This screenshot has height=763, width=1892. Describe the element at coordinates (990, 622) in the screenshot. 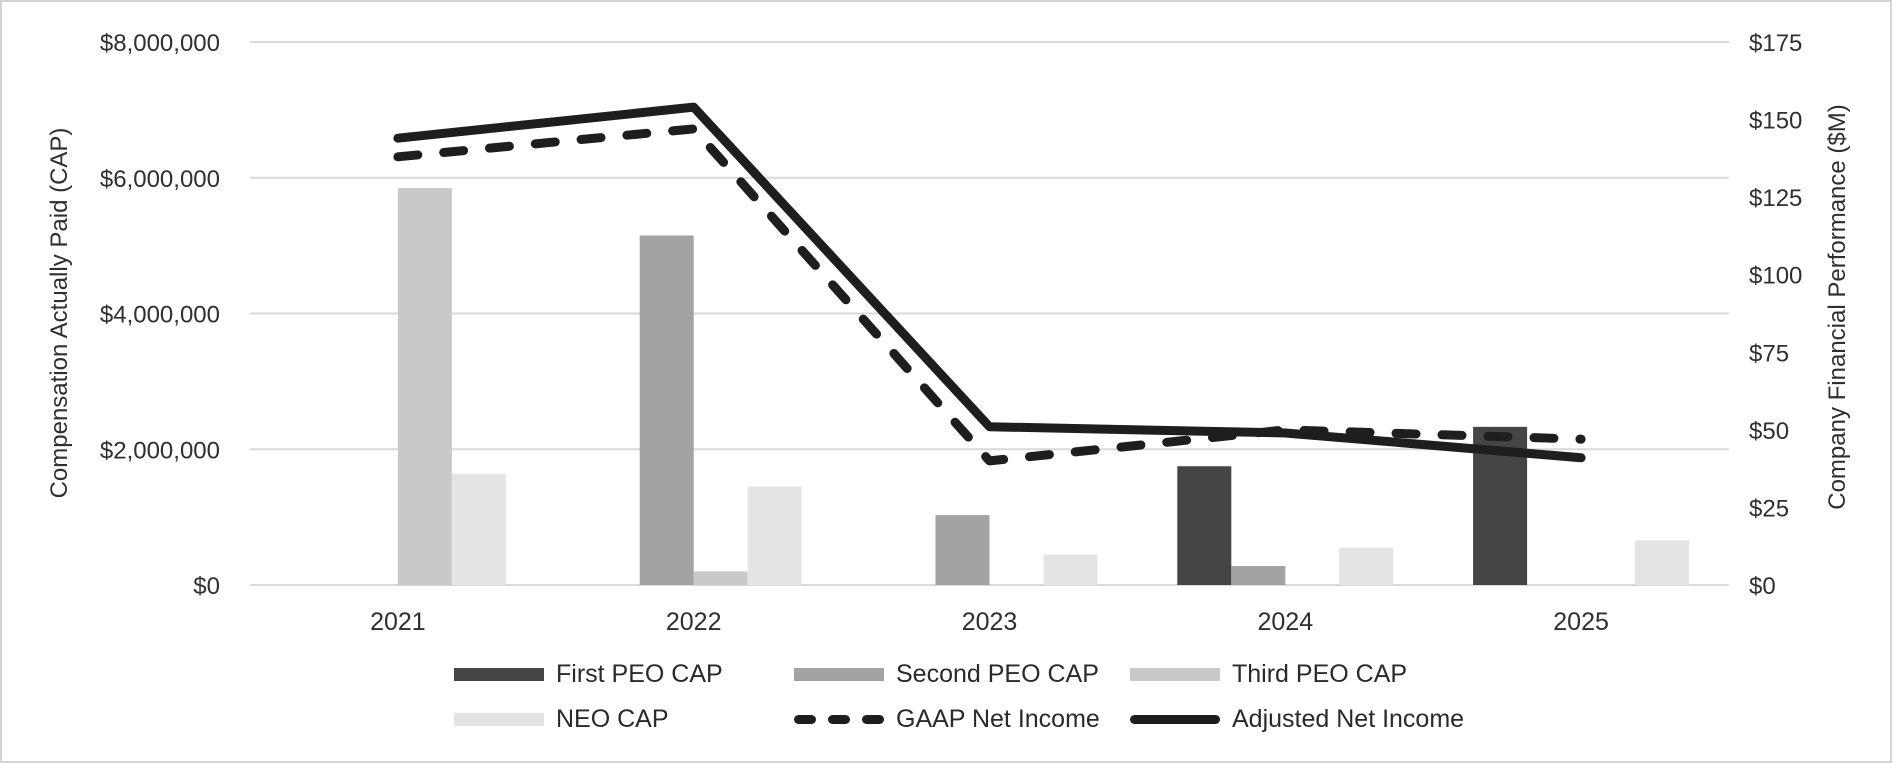

I see `x-axis-category-label: 2023` at that location.